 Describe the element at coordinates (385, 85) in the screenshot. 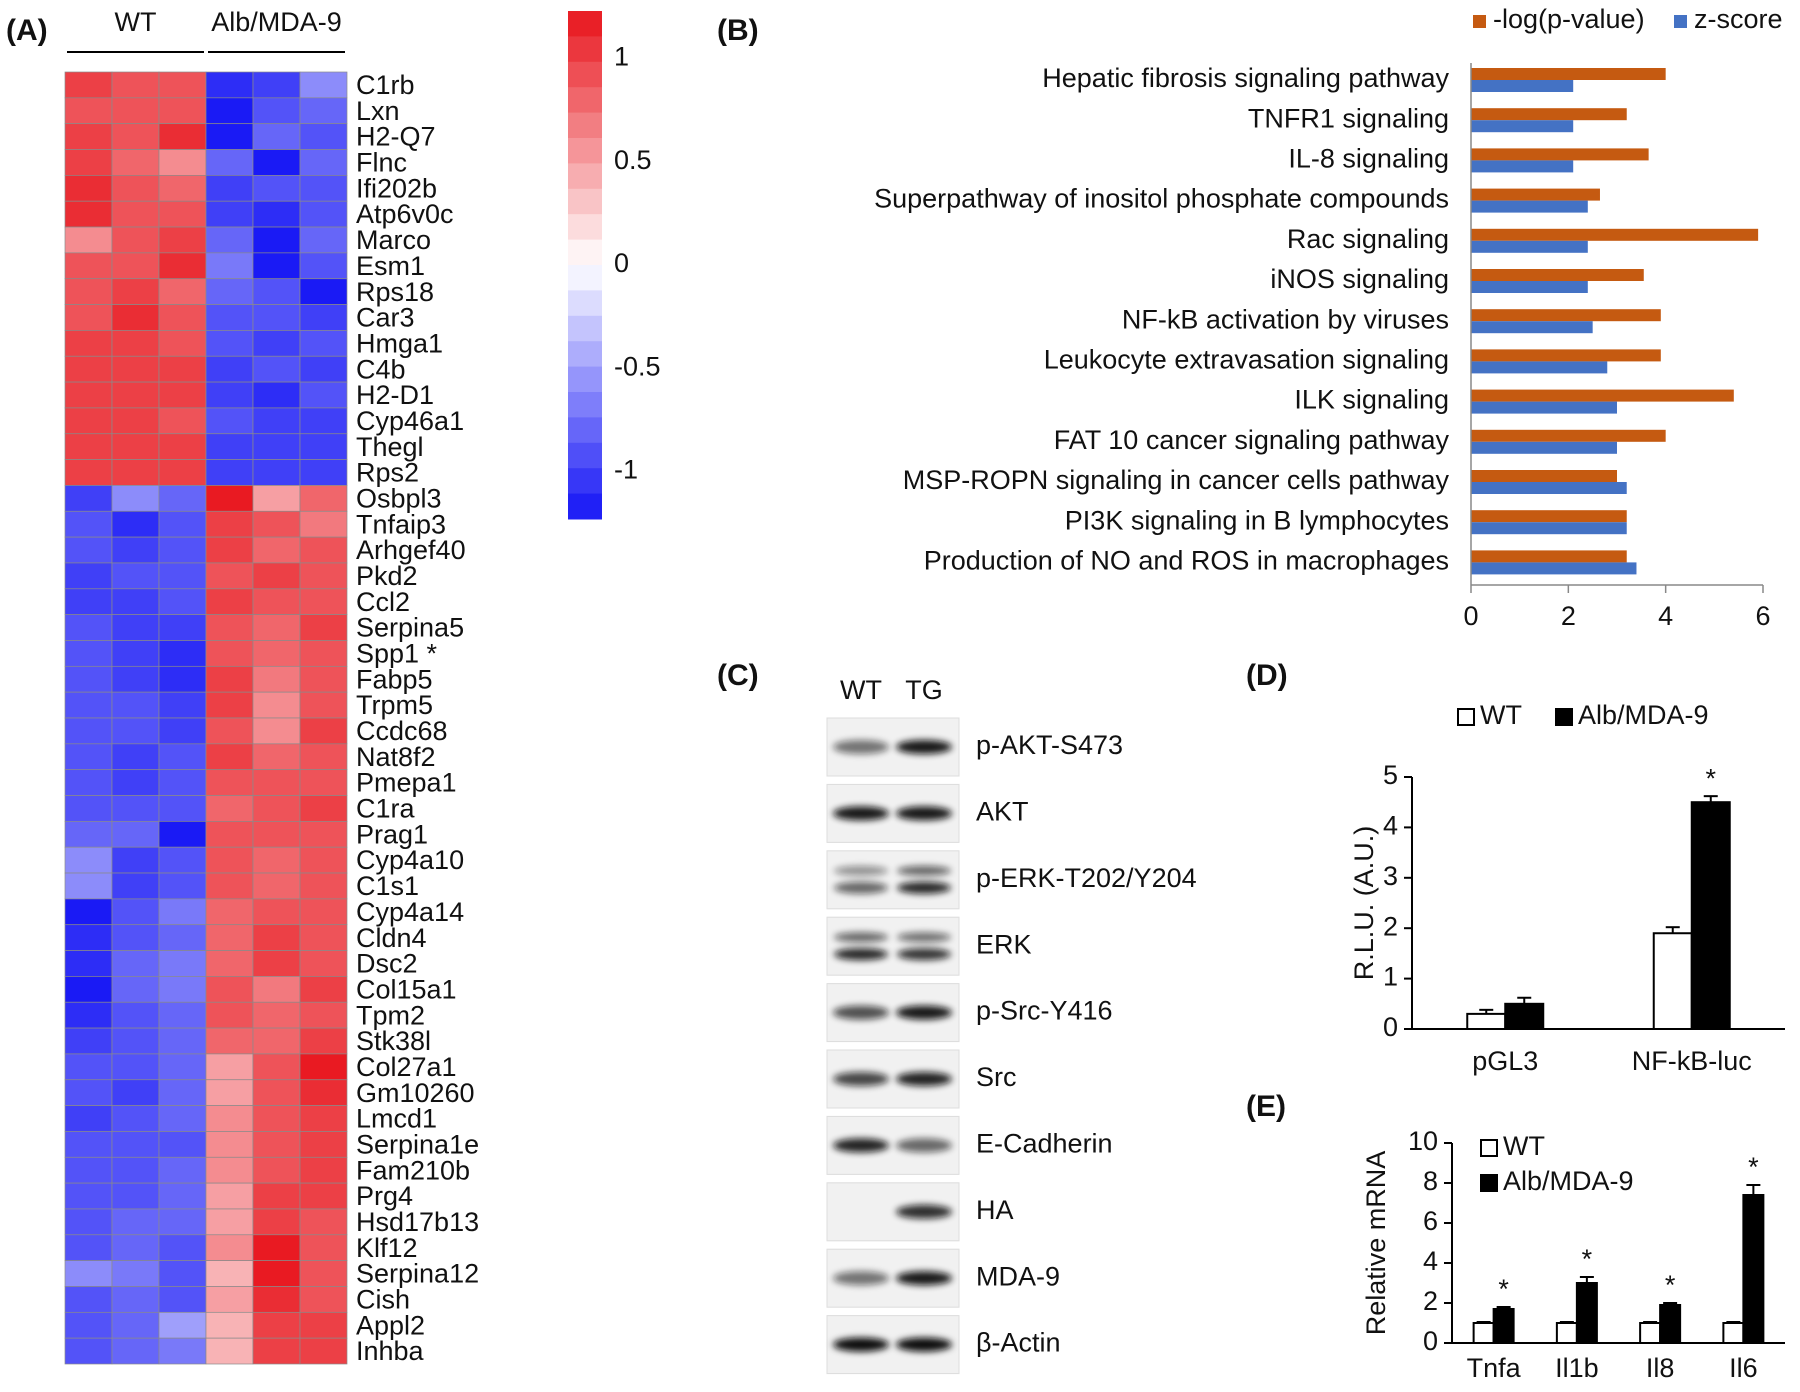

I see `row-label: C1rb` at that location.